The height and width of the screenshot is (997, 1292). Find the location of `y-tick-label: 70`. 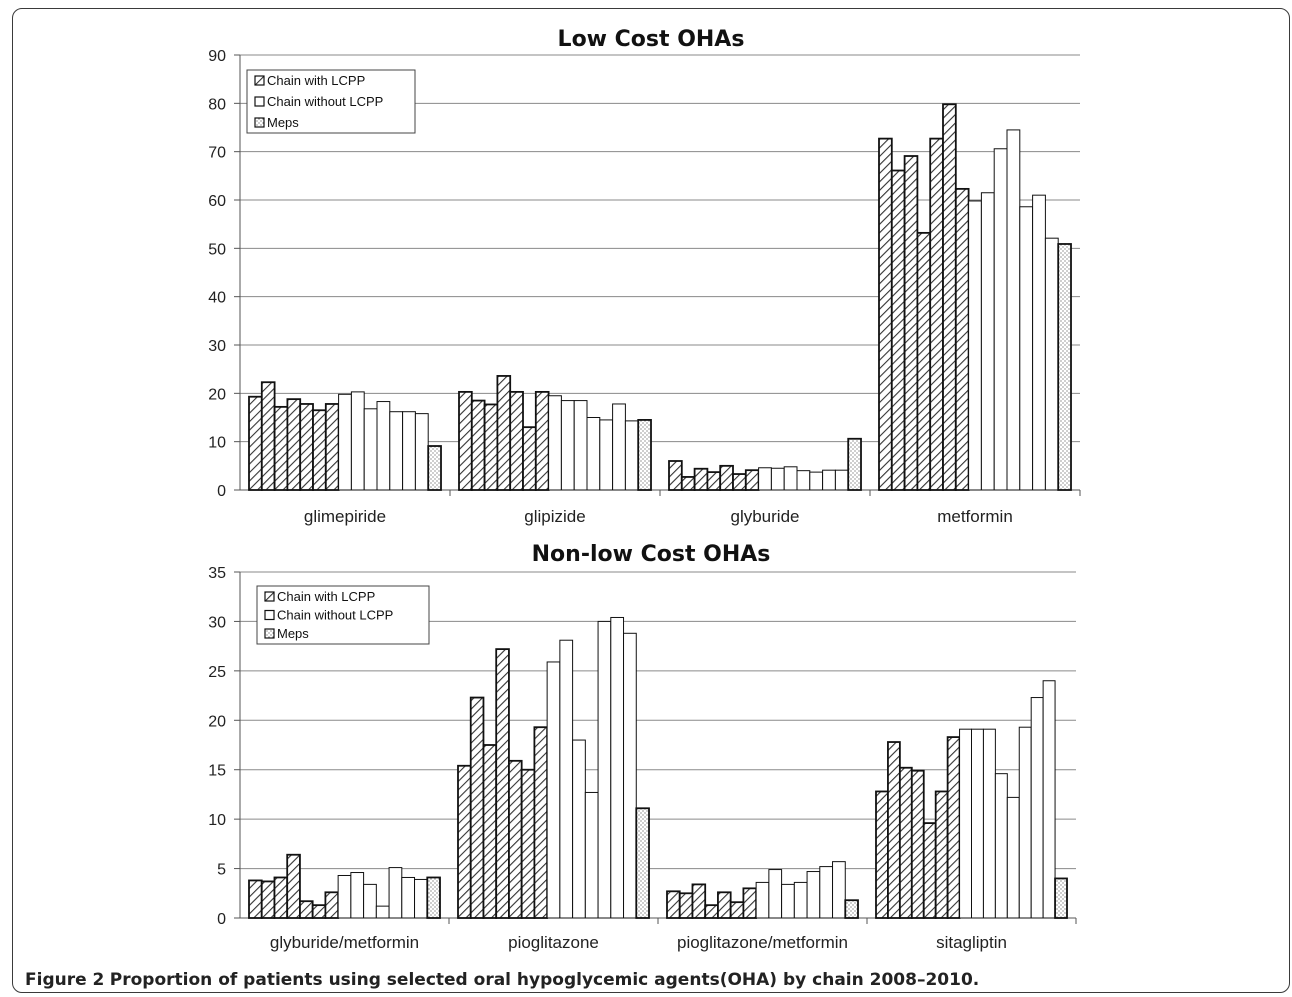

y-tick-label: 70 is located at coordinates (217, 153).